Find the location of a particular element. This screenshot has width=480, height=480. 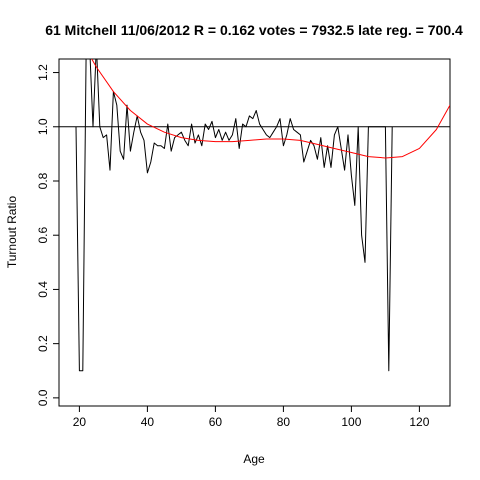

x-axis: 20 40 60 80 100 120 is located at coordinates (251, 417).